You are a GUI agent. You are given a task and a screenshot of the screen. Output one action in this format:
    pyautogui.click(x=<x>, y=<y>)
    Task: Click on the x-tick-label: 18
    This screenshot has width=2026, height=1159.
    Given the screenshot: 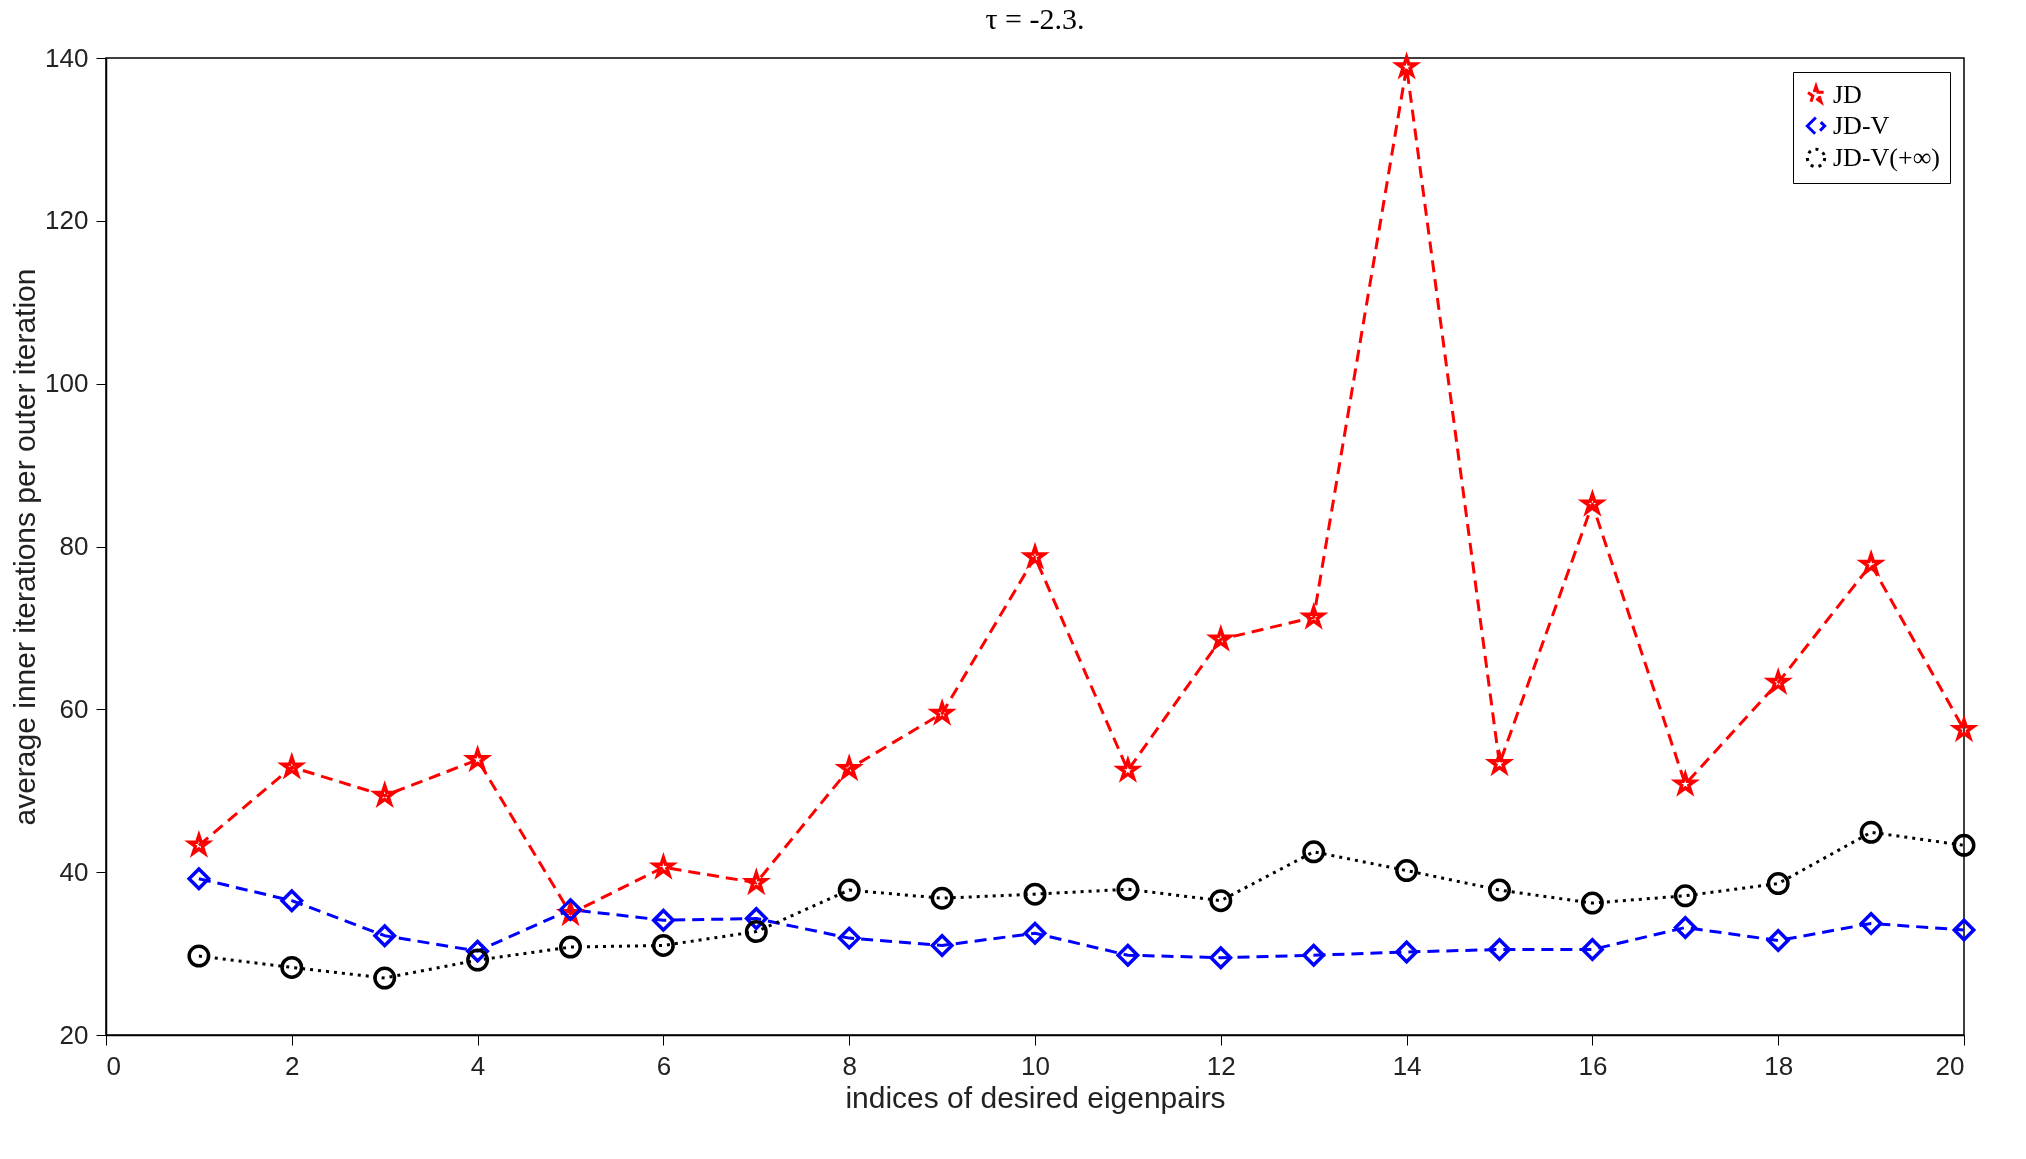 What is the action you would take?
    pyautogui.click(x=1779, y=1065)
    